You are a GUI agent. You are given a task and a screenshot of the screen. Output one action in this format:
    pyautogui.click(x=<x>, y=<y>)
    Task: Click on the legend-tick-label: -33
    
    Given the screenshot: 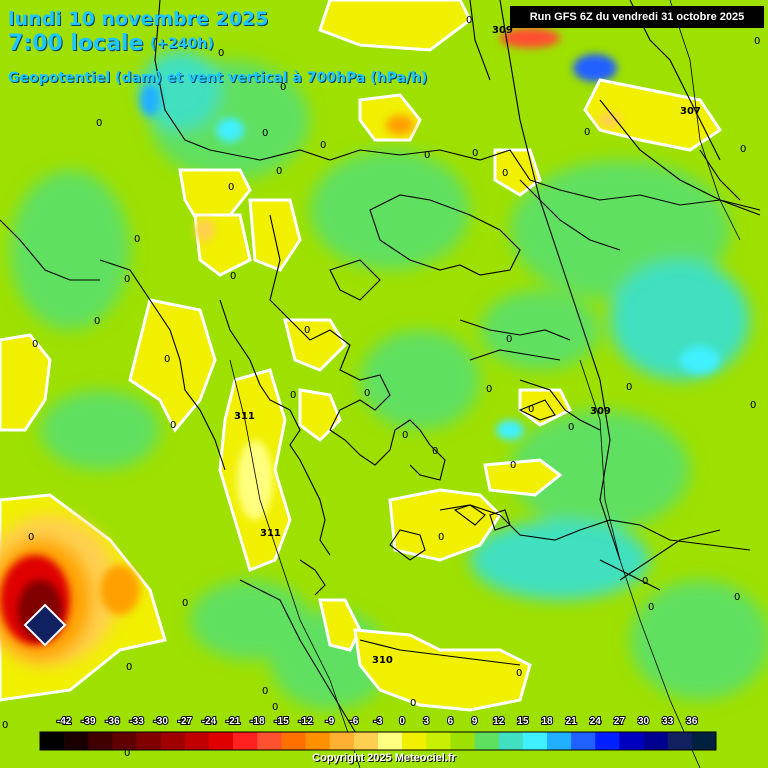 What is the action you would take?
    pyautogui.click(x=136, y=721)
    